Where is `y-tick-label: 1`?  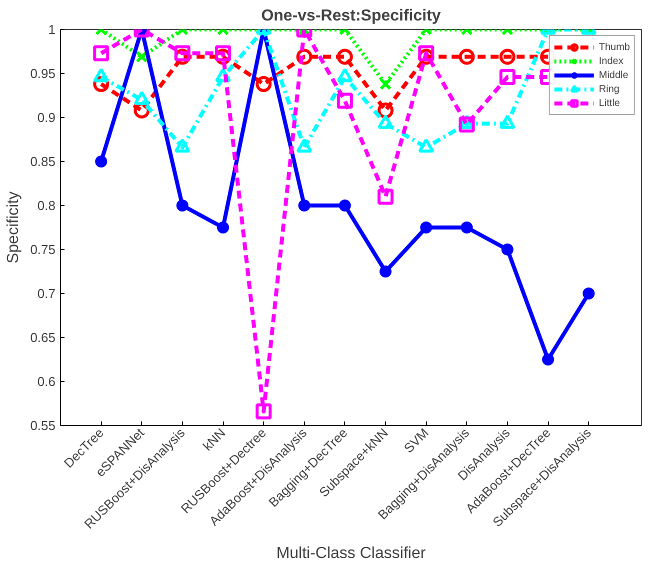
y-tick-label: 1 is located at coordinates (52, 29).